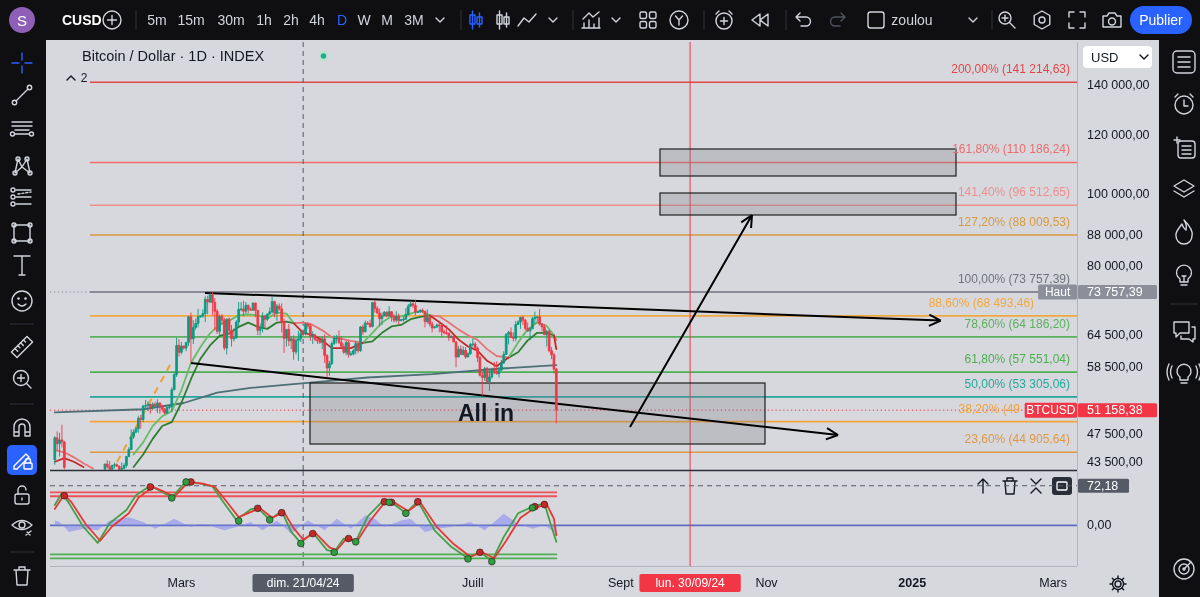  What do you see at coordinates (1118, 134) in the screenshot?
I see `y-tick-label: 120 000,00` at bounding box center [1118, 134].